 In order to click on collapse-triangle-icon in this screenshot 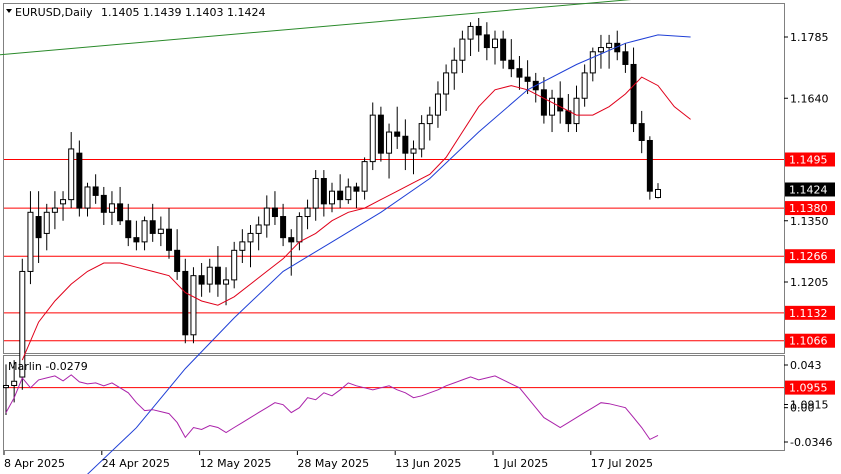, I will do `click(9, 11)`.